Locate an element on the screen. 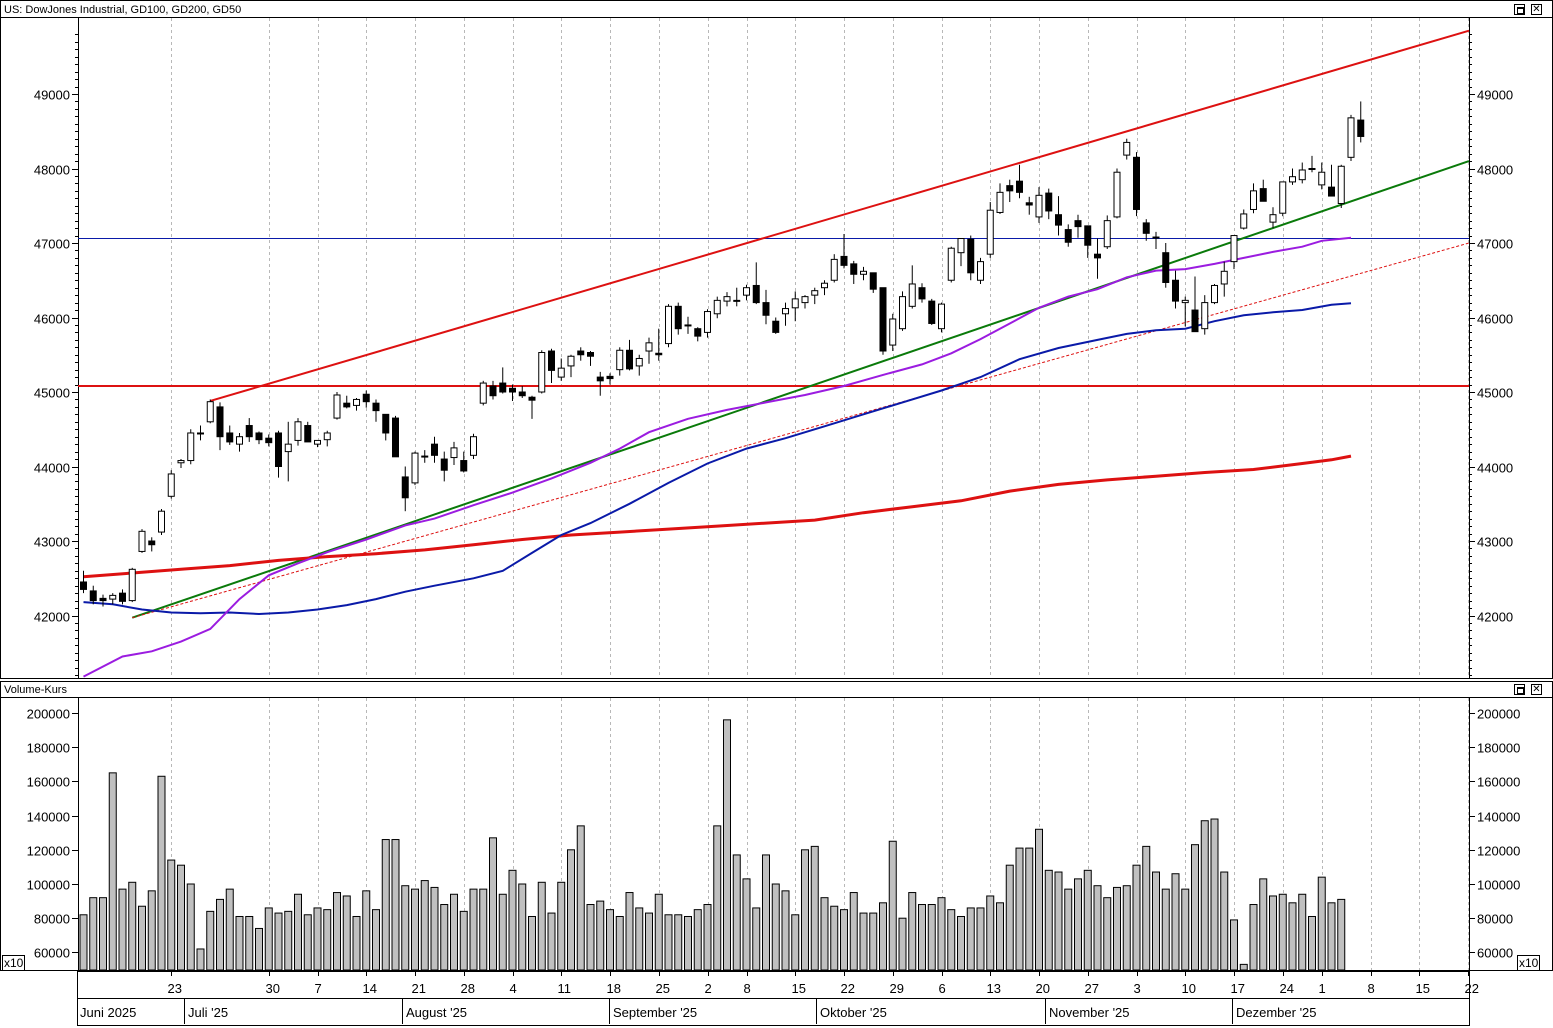 The width and height of the screenshot is (1553, 1028). price-tick-label-left: 46000 is located at coordinates (52, 319).